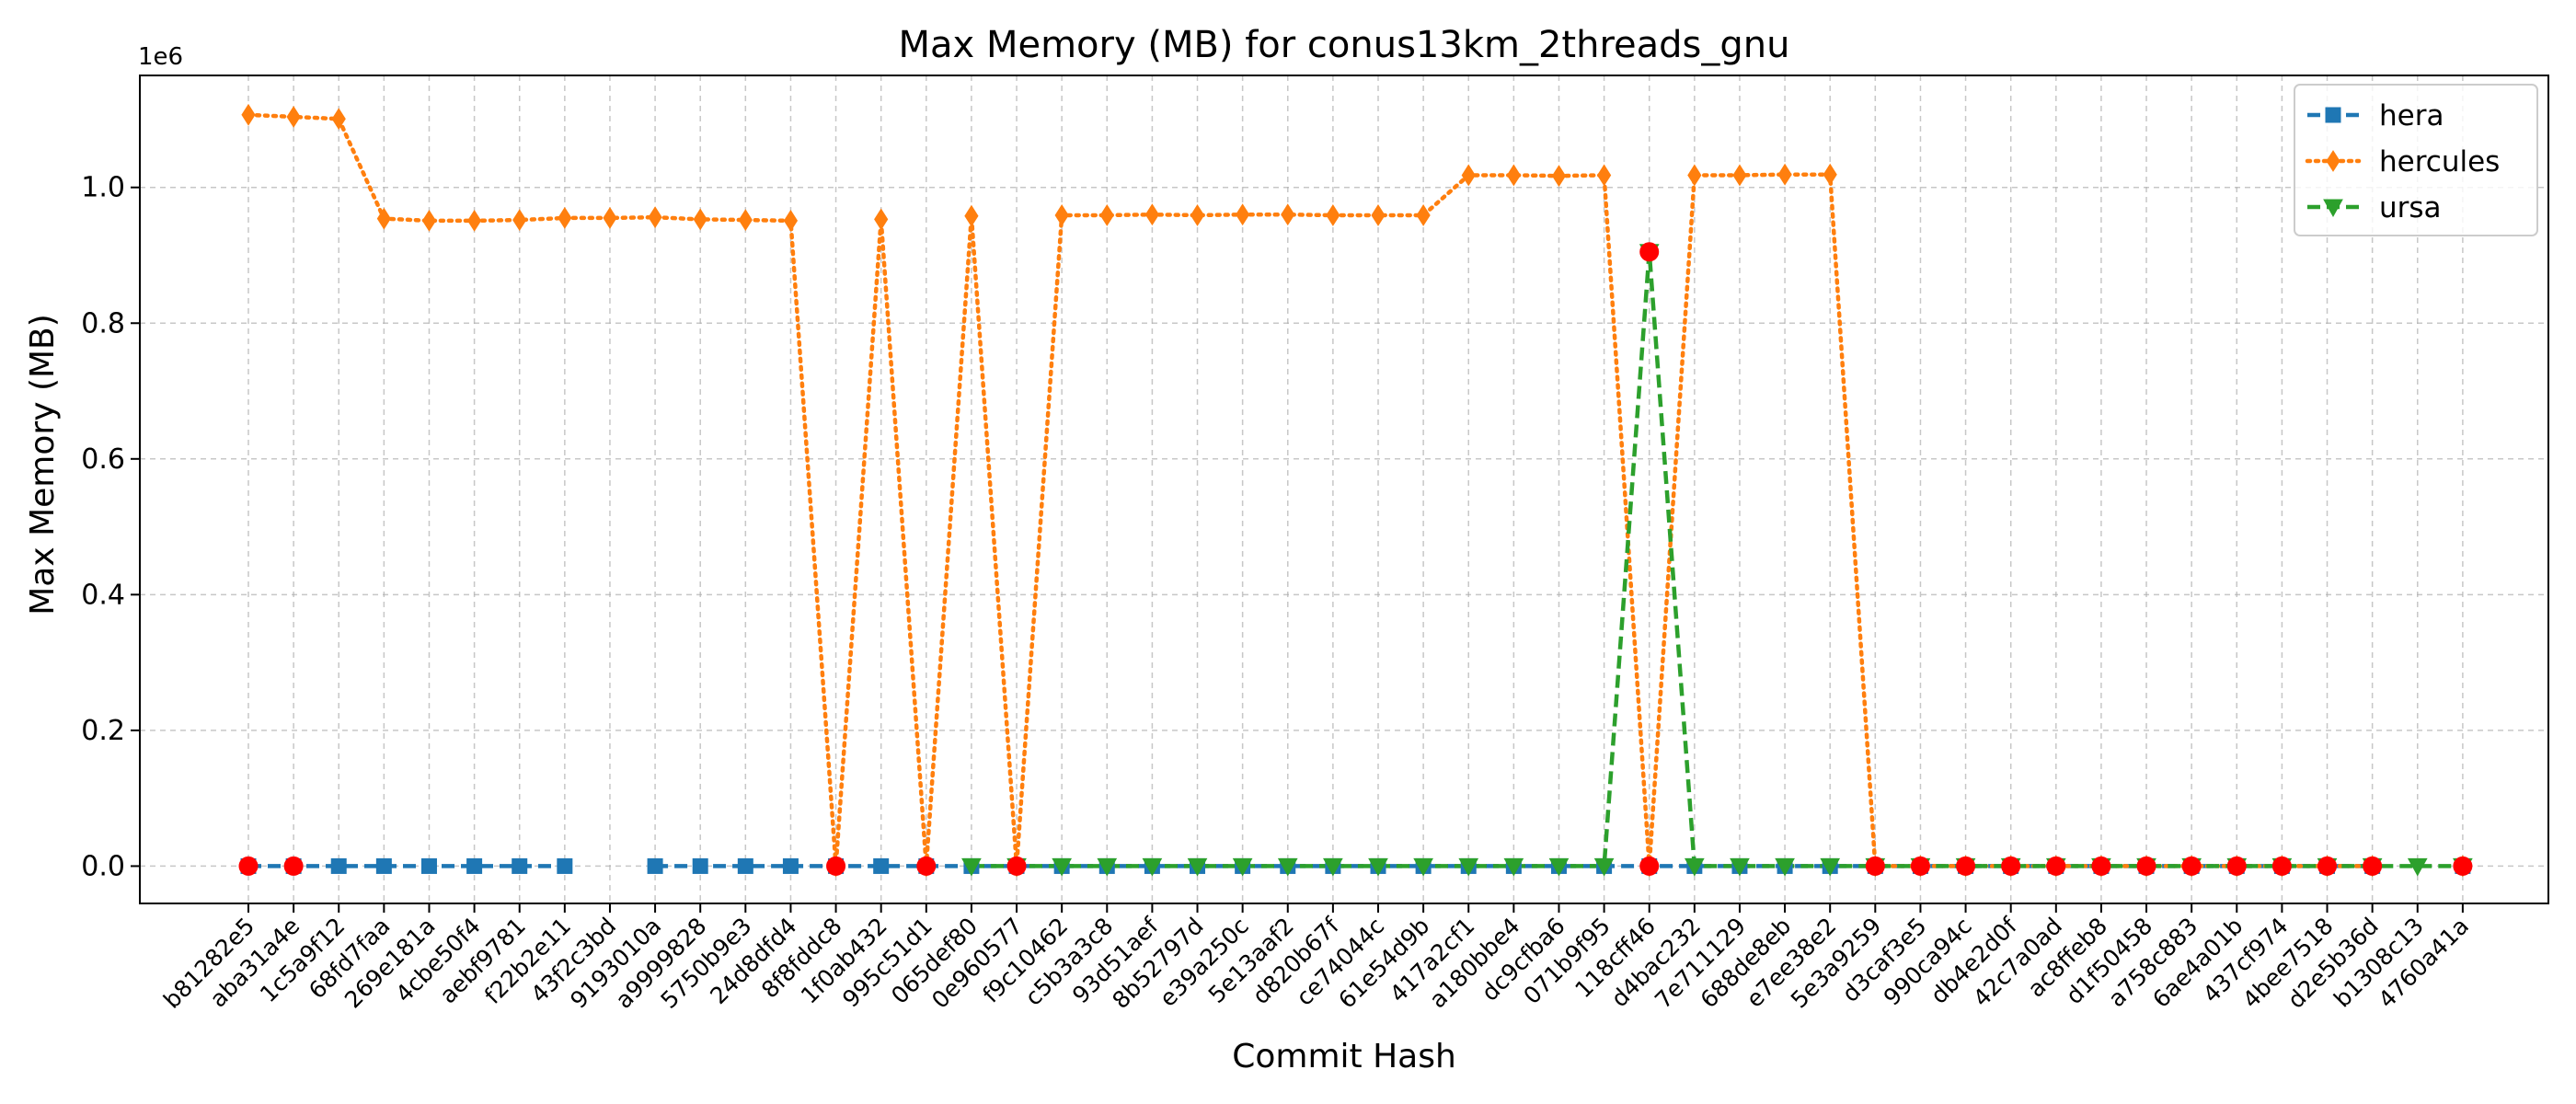  What do you see at coordinates (2333, 208) in the screenshot?
I see `legend-marker-ursa` at bounding box center [2333, 208].